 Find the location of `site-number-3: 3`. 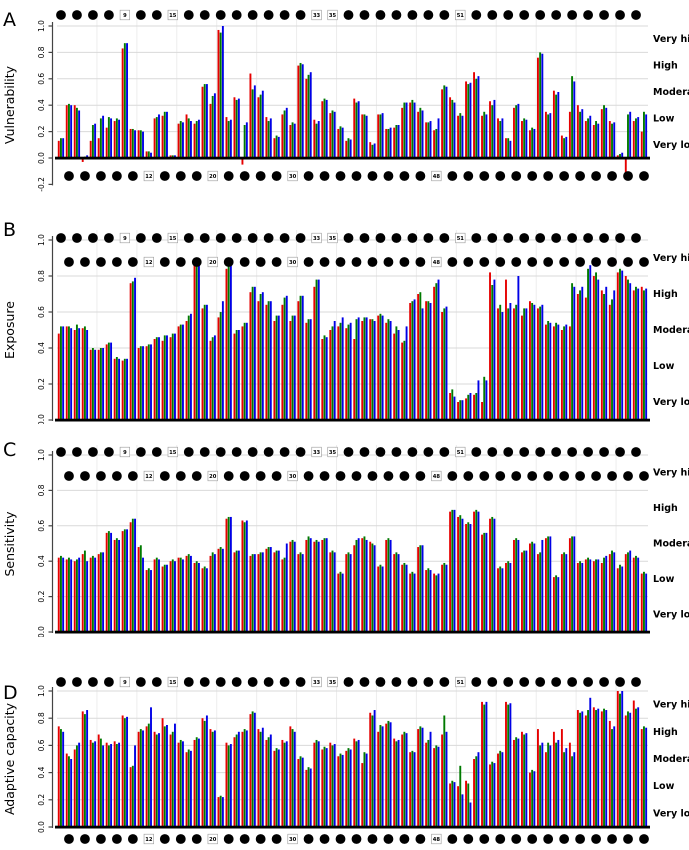

site-number-3: 3 is located at coordinates (77, 453).